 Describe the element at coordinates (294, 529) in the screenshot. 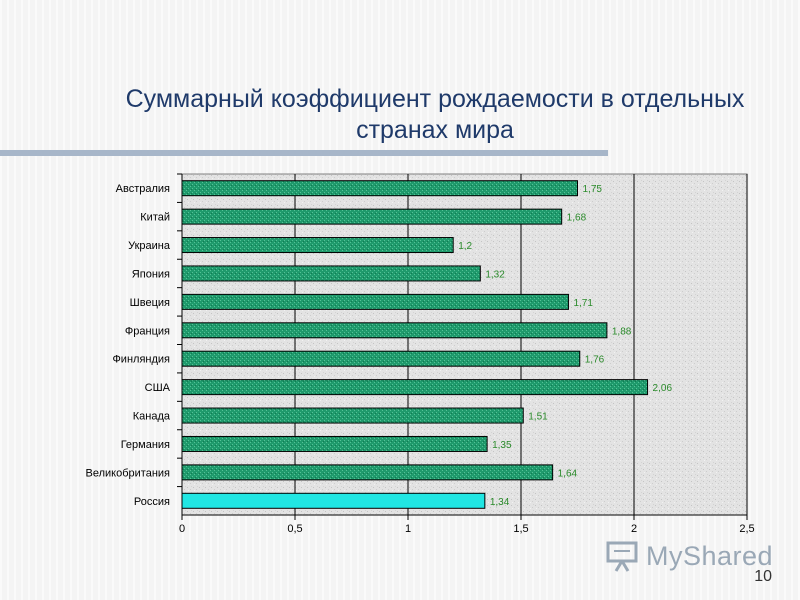

I see `x-tick-label: 0,5` at that location.